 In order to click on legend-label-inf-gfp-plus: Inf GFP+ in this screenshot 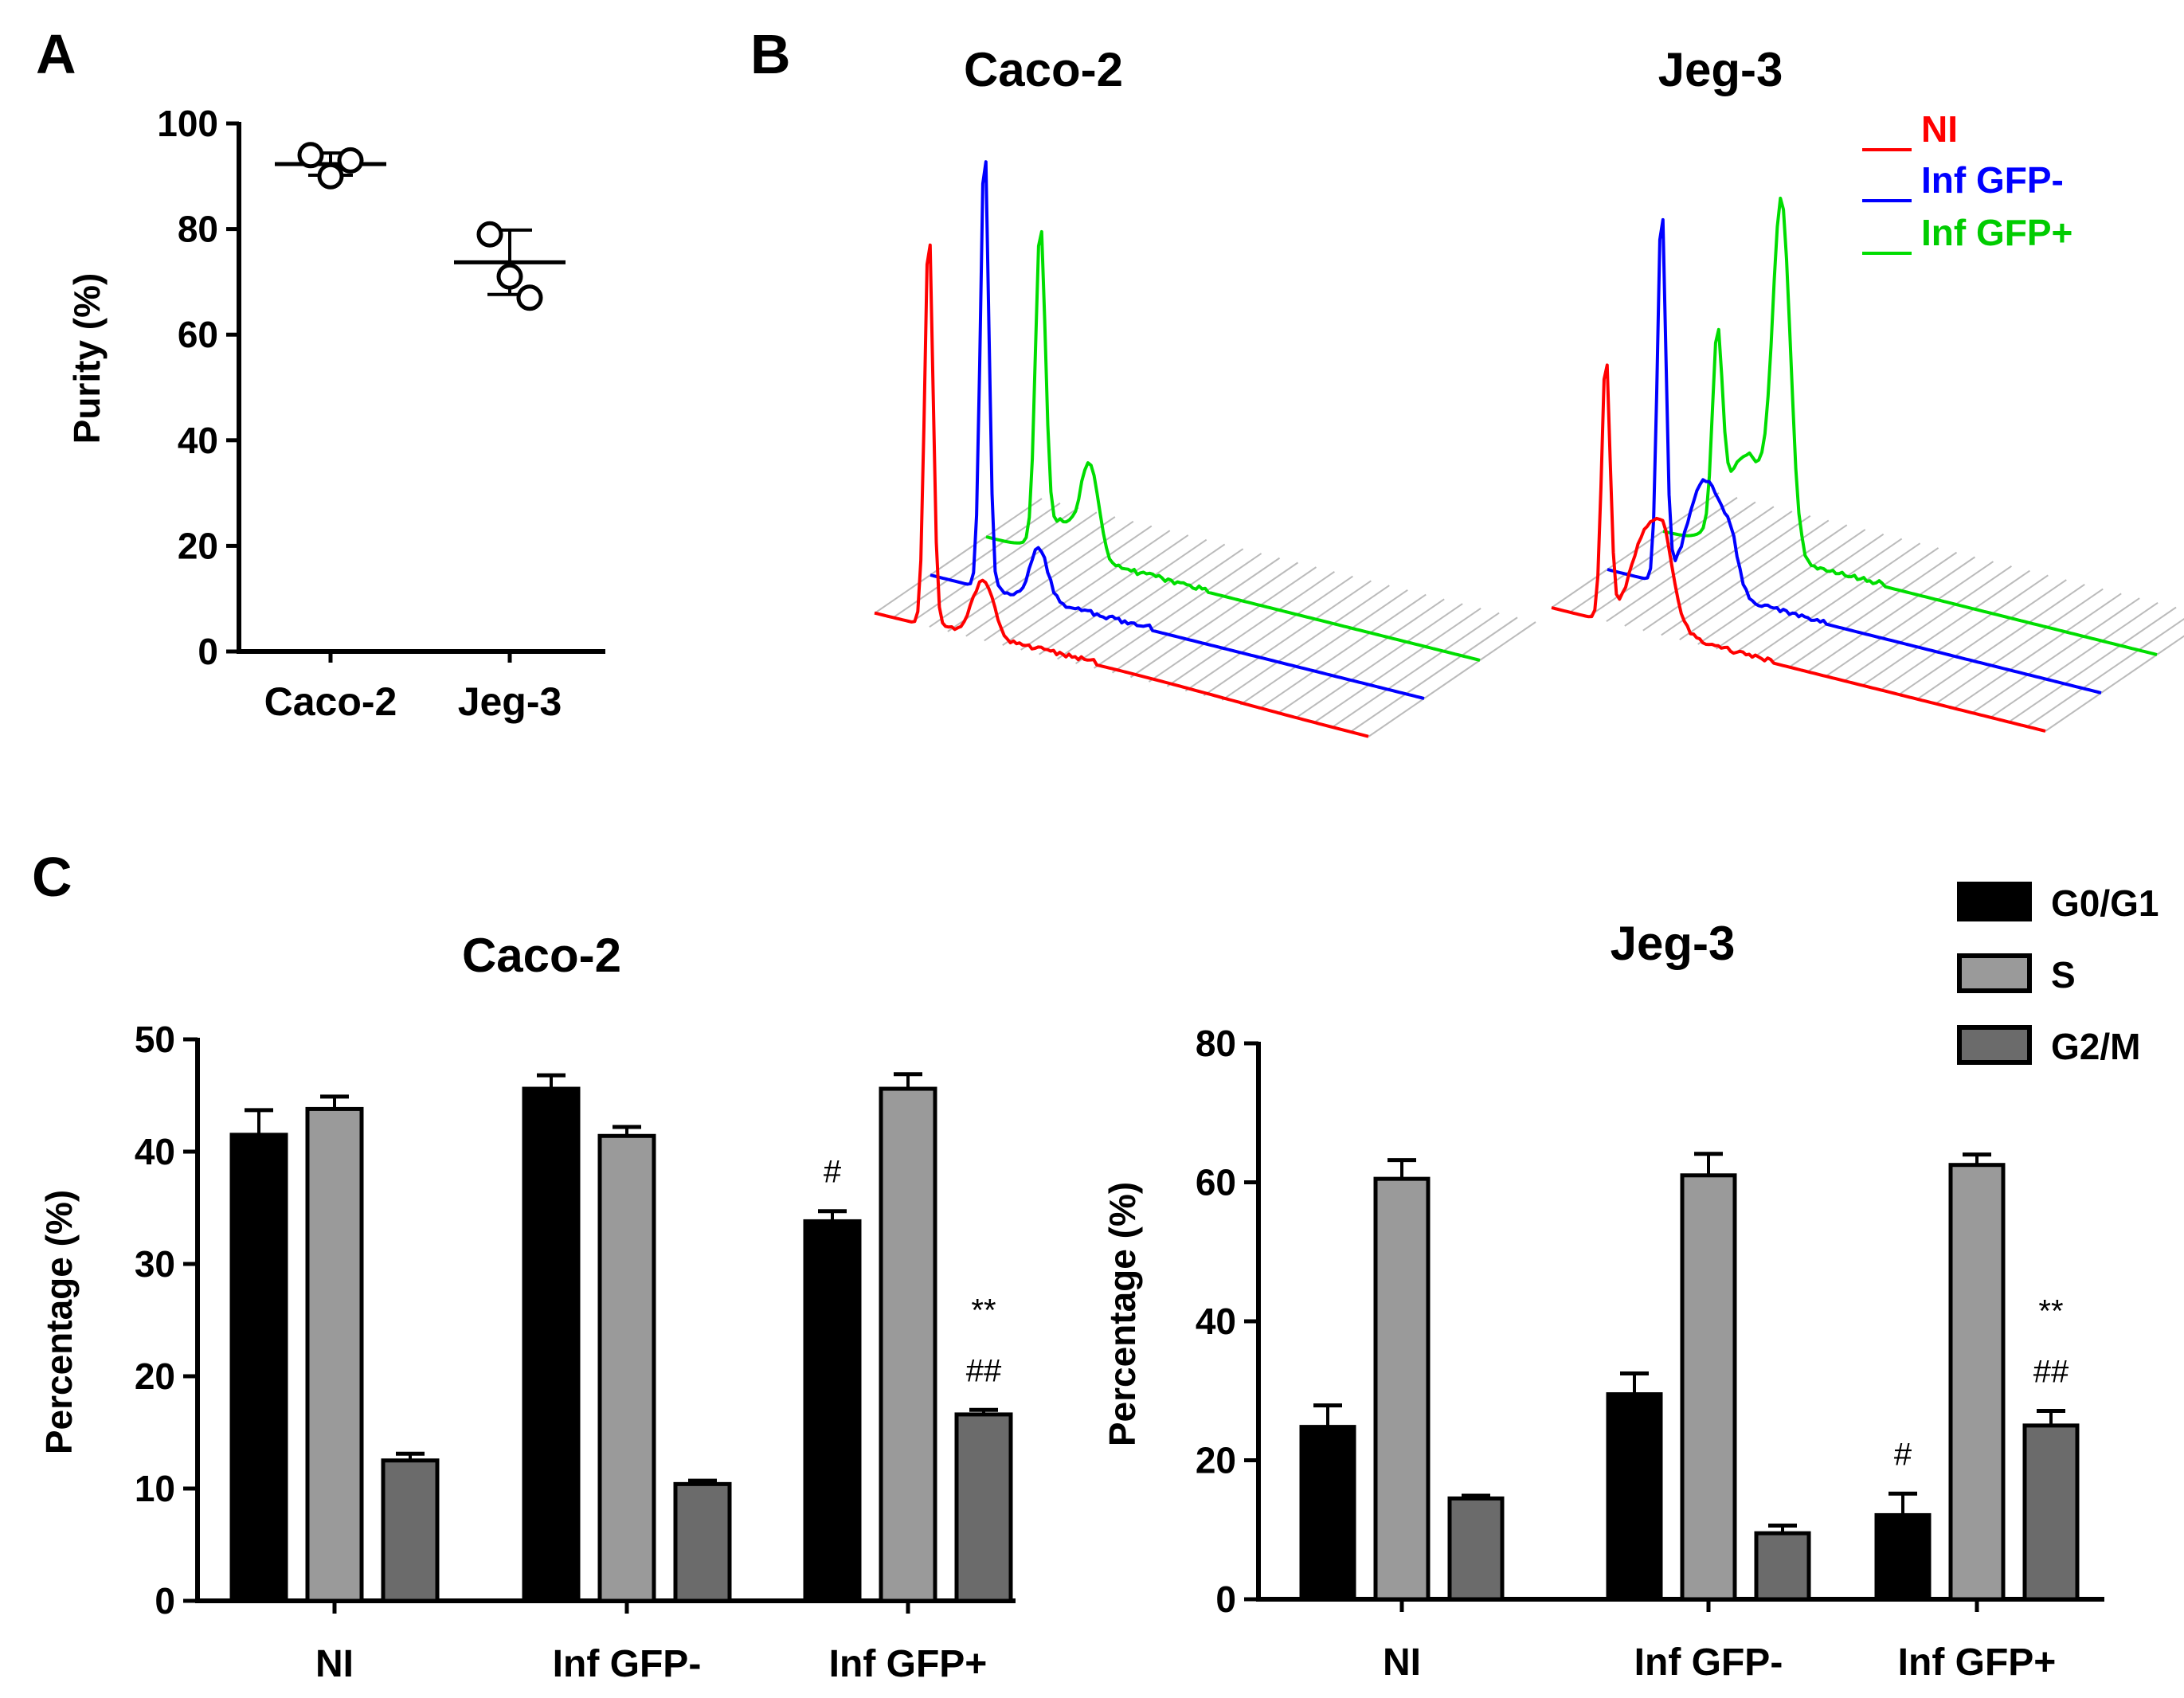, I will do `click(1996, 232)`.